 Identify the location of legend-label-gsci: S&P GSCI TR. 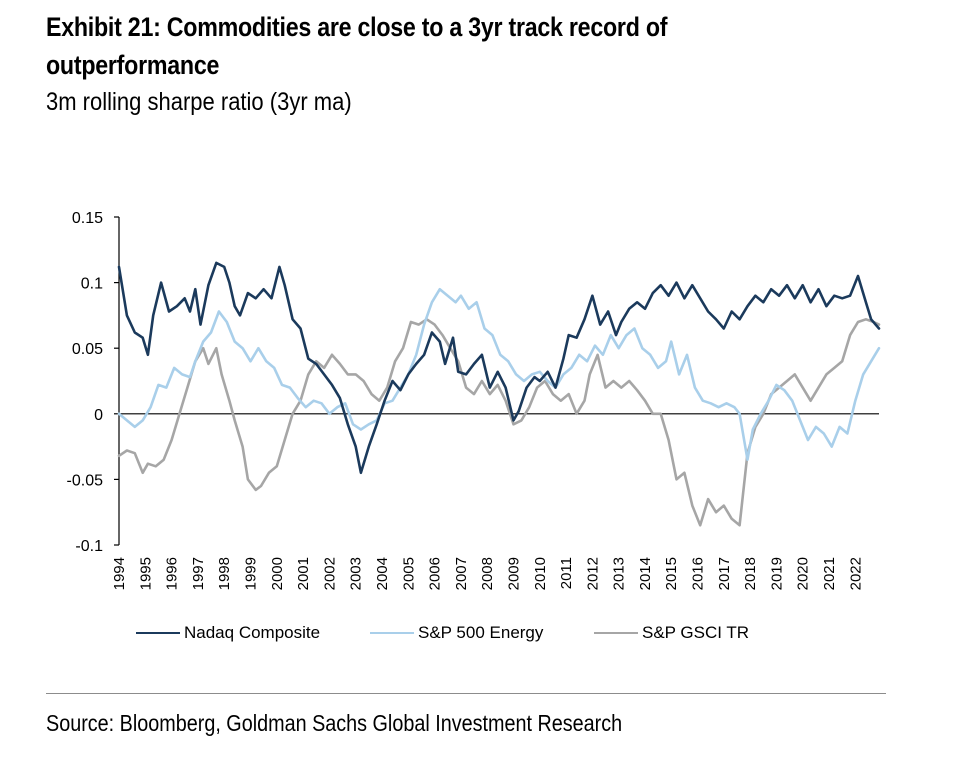
(696, 632).